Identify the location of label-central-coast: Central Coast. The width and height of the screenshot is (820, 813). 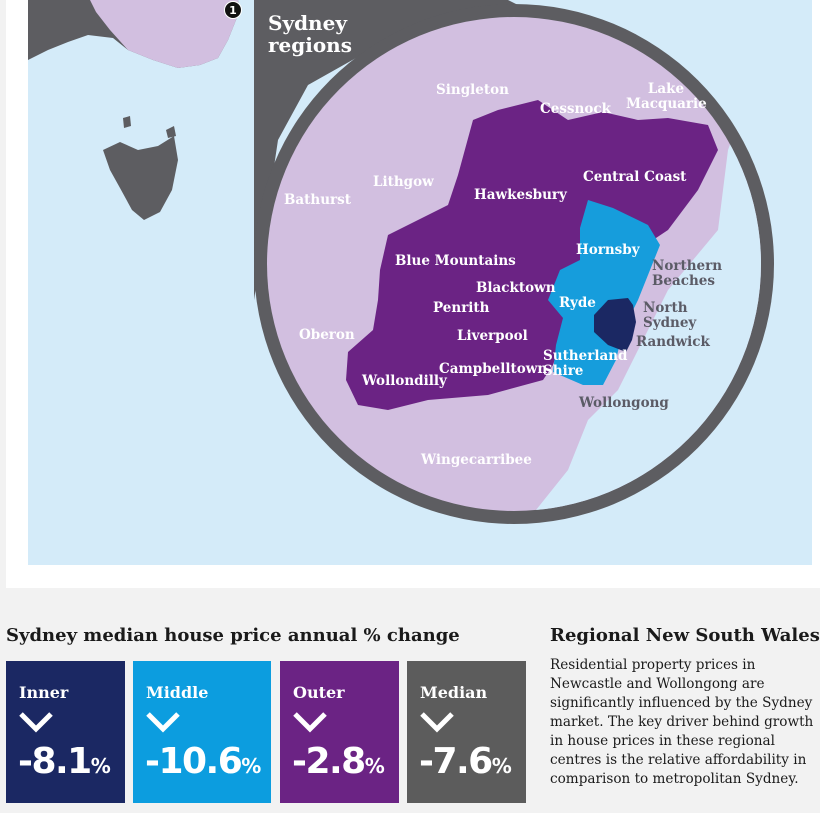
(635, 177).